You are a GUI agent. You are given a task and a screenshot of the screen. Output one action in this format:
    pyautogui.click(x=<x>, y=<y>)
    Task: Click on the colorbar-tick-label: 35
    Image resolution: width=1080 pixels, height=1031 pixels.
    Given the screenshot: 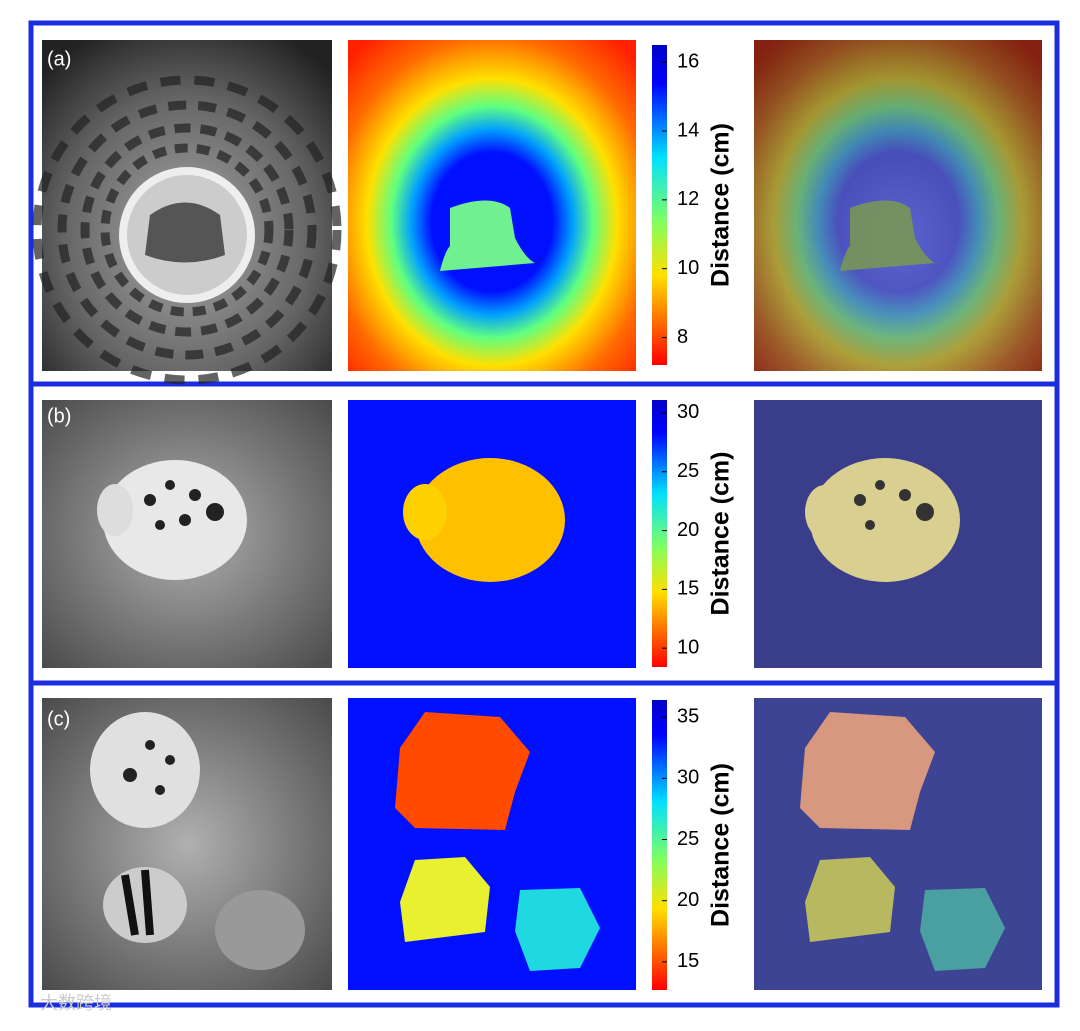 What is the action you would take?
    pyautogui.click(x=688, y=716)
    